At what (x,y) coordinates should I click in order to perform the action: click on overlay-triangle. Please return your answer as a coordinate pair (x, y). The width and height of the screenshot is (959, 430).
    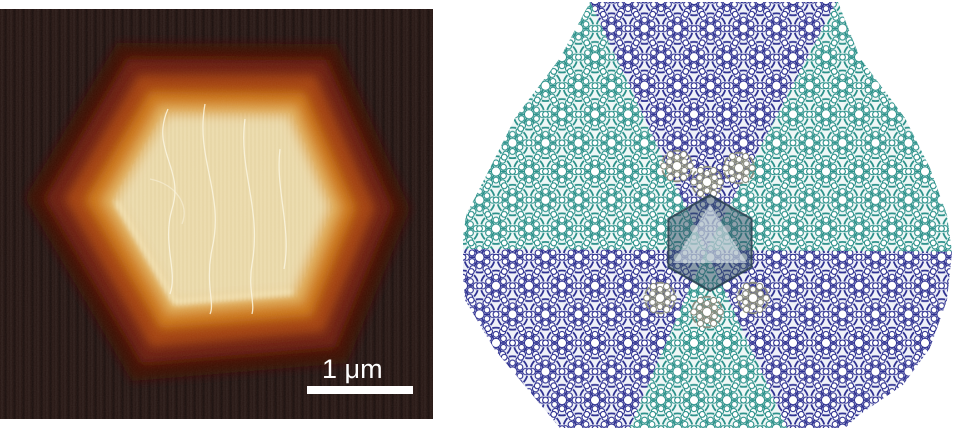
    Looking at the image, I should click on (710, 233).